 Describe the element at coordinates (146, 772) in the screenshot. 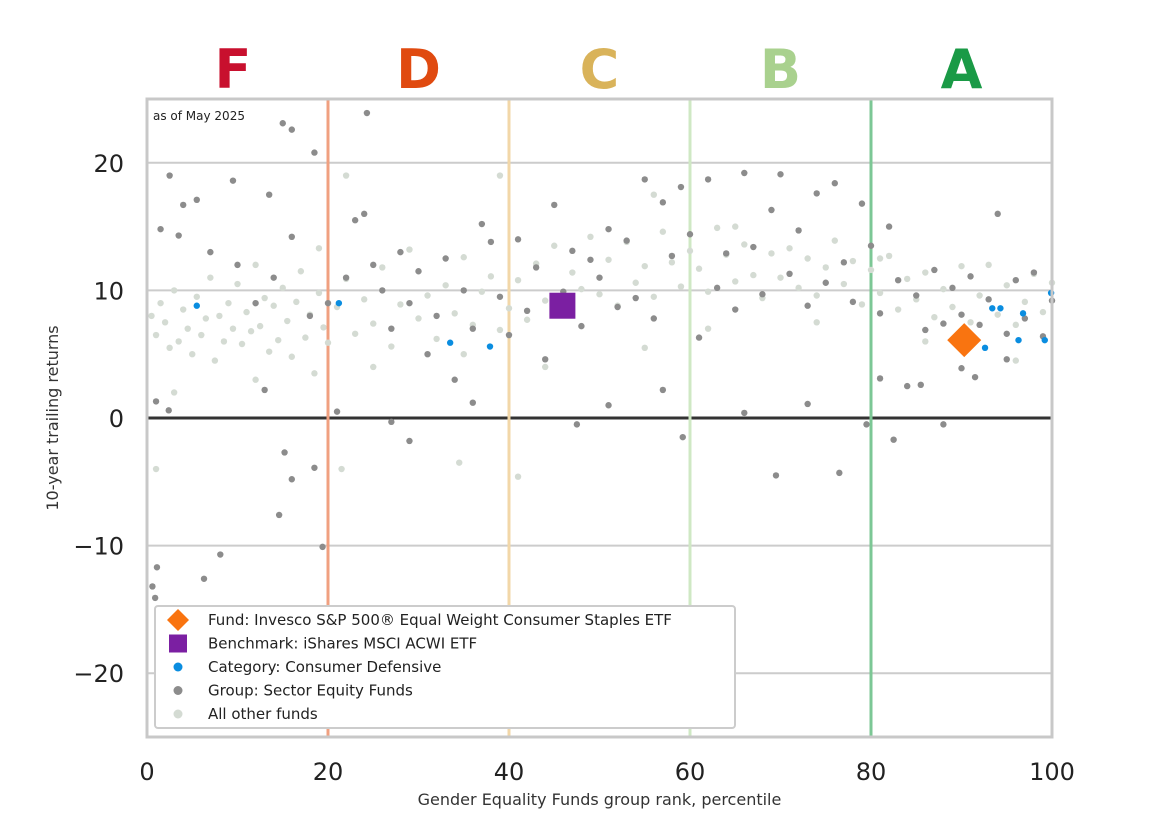

I see `x-tick-0: 0` at that location.